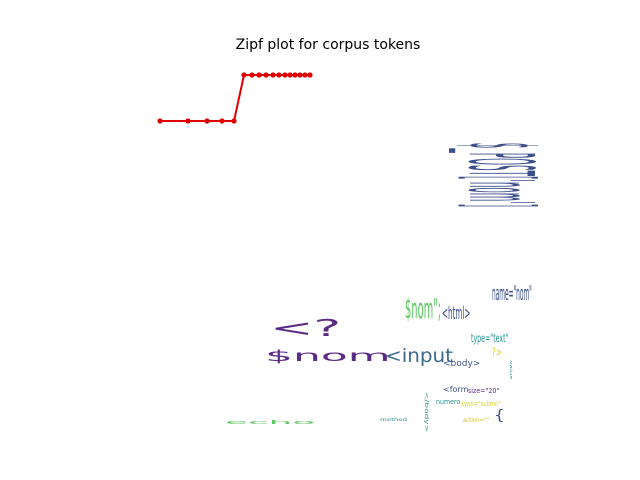 This screenshot has height=480, width=640. Describe the element at coordinates (510, 370) in the screenshot. I see `cloud-word: value` at that location.